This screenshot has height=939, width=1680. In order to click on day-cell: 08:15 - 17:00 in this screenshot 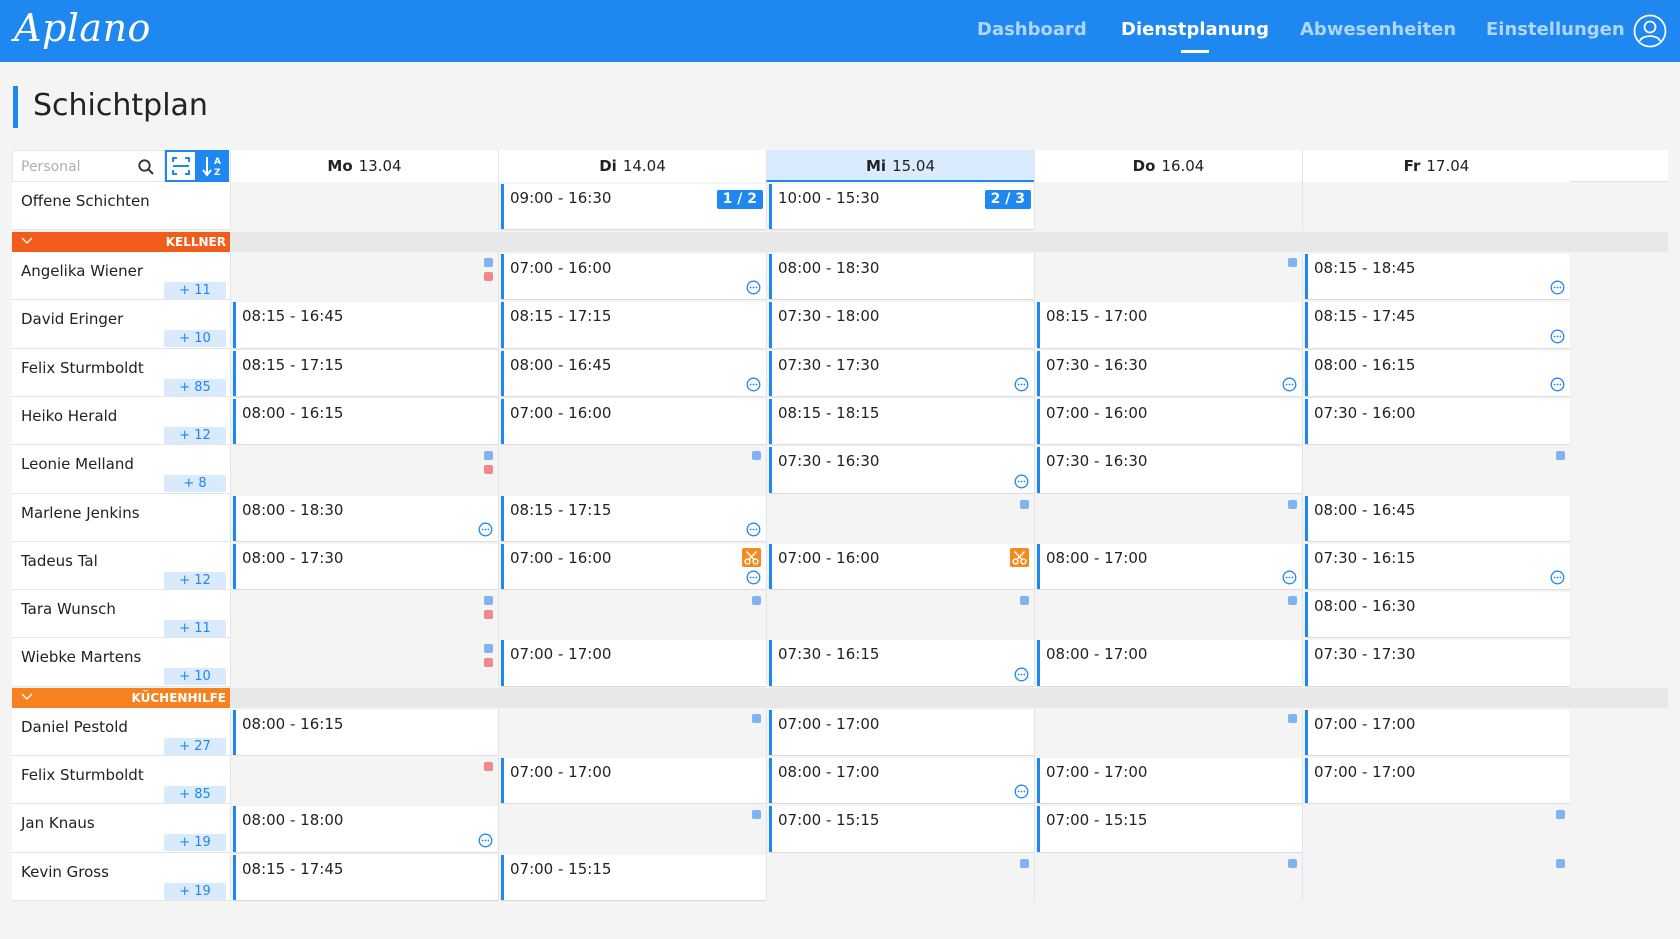, I will do `click(1168, 324)`.